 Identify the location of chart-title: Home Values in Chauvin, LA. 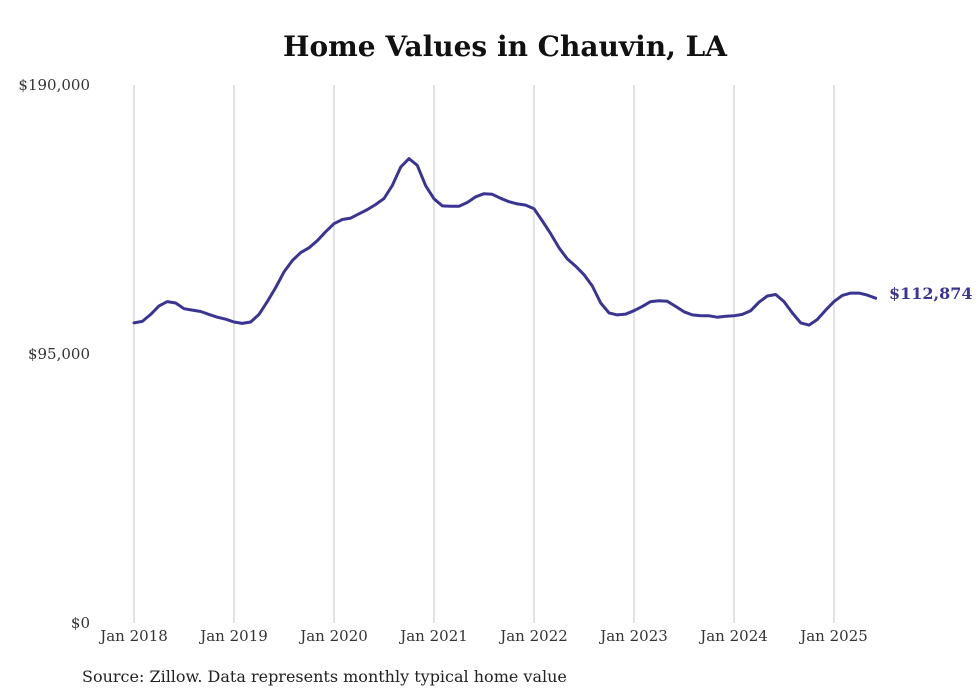
(505, 46).